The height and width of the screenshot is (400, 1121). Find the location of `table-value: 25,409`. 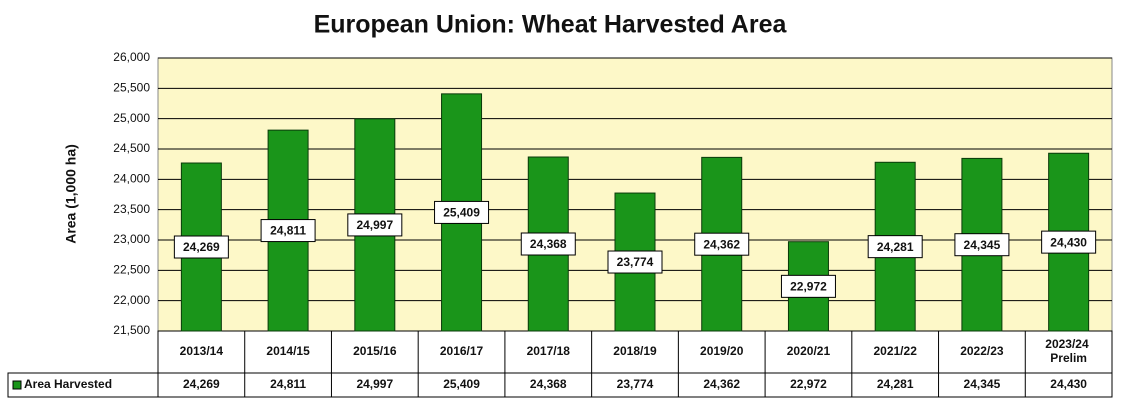

table-value: 25,409 is located at coordinates (461, 384).